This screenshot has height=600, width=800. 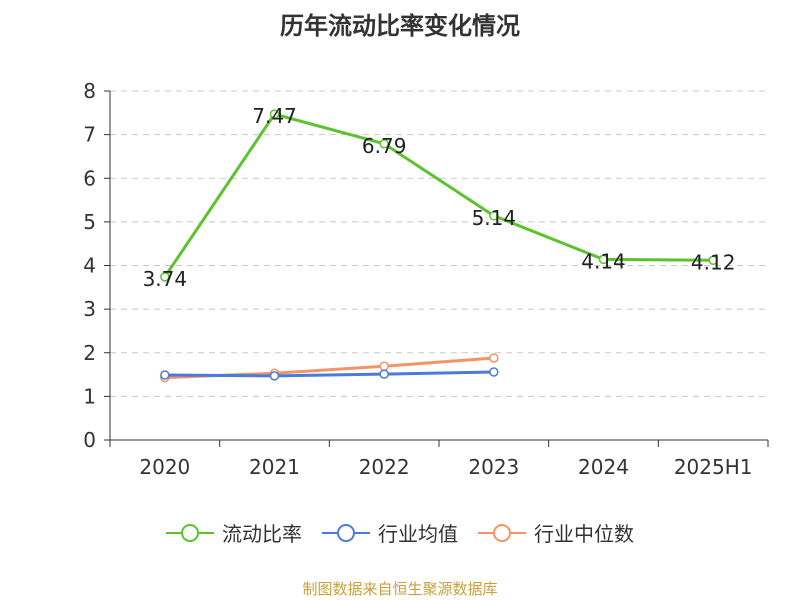 I want to click on x-tick-label: 2025H1, so click(x=713, y=467).